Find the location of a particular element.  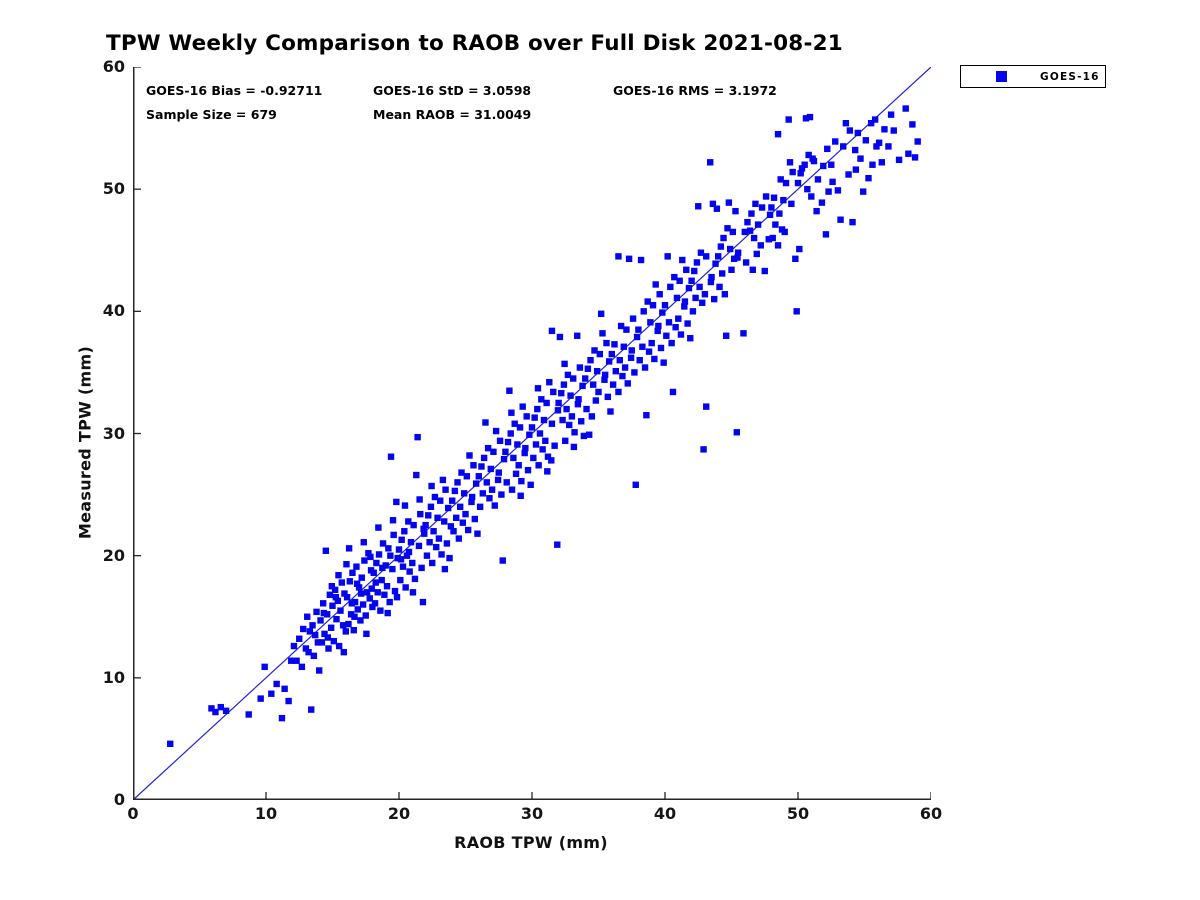

stat-rms: GOES-16 RMS = 3.1972 is located at coordinates (695, 90).